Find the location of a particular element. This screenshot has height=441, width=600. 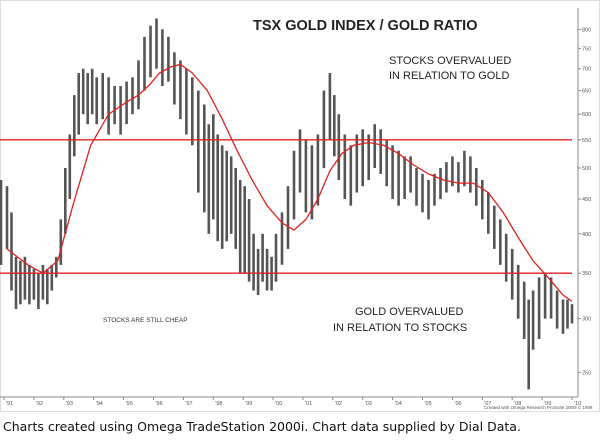

annotation-upper-line-2: IN RELATION TO GOLD is located at coordinates (449, 76).